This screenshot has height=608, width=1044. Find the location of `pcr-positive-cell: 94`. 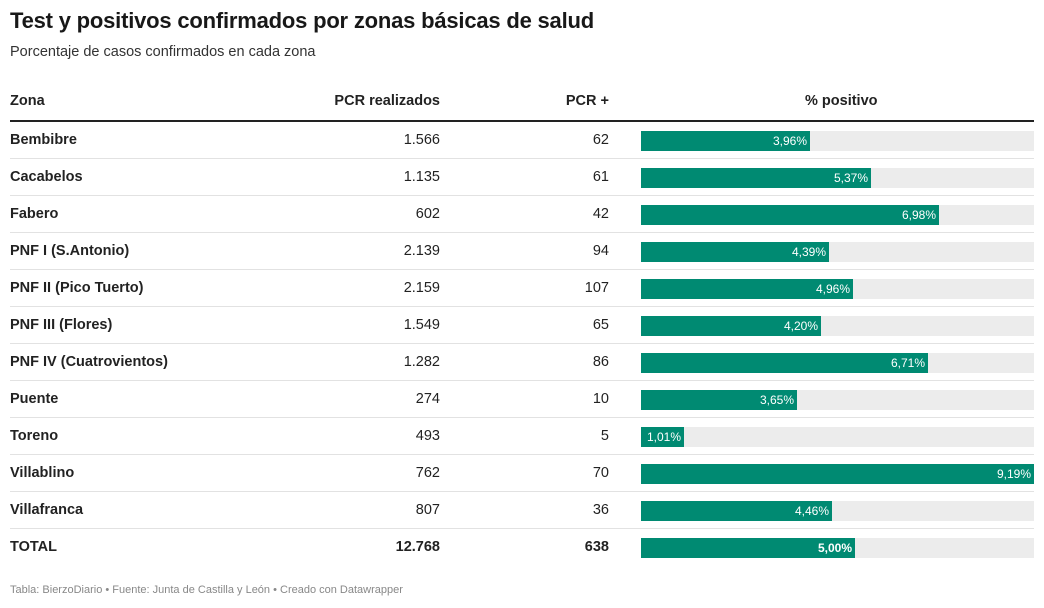

pcr-positive-cell: 94 is located at coordinates (600, 251).